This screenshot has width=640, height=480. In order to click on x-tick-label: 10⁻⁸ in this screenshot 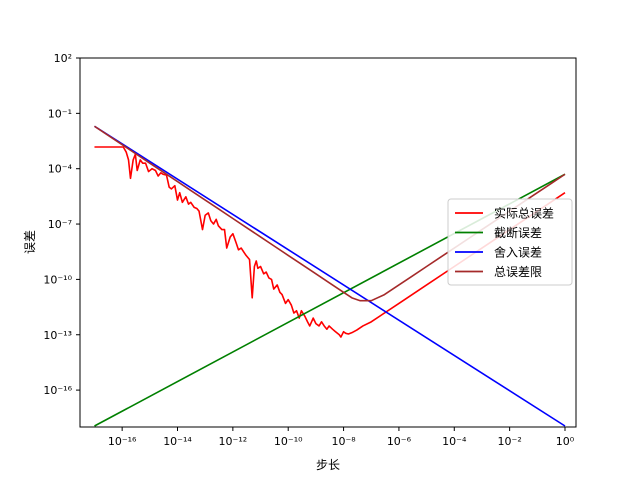, I will do `click(343, 441)`.